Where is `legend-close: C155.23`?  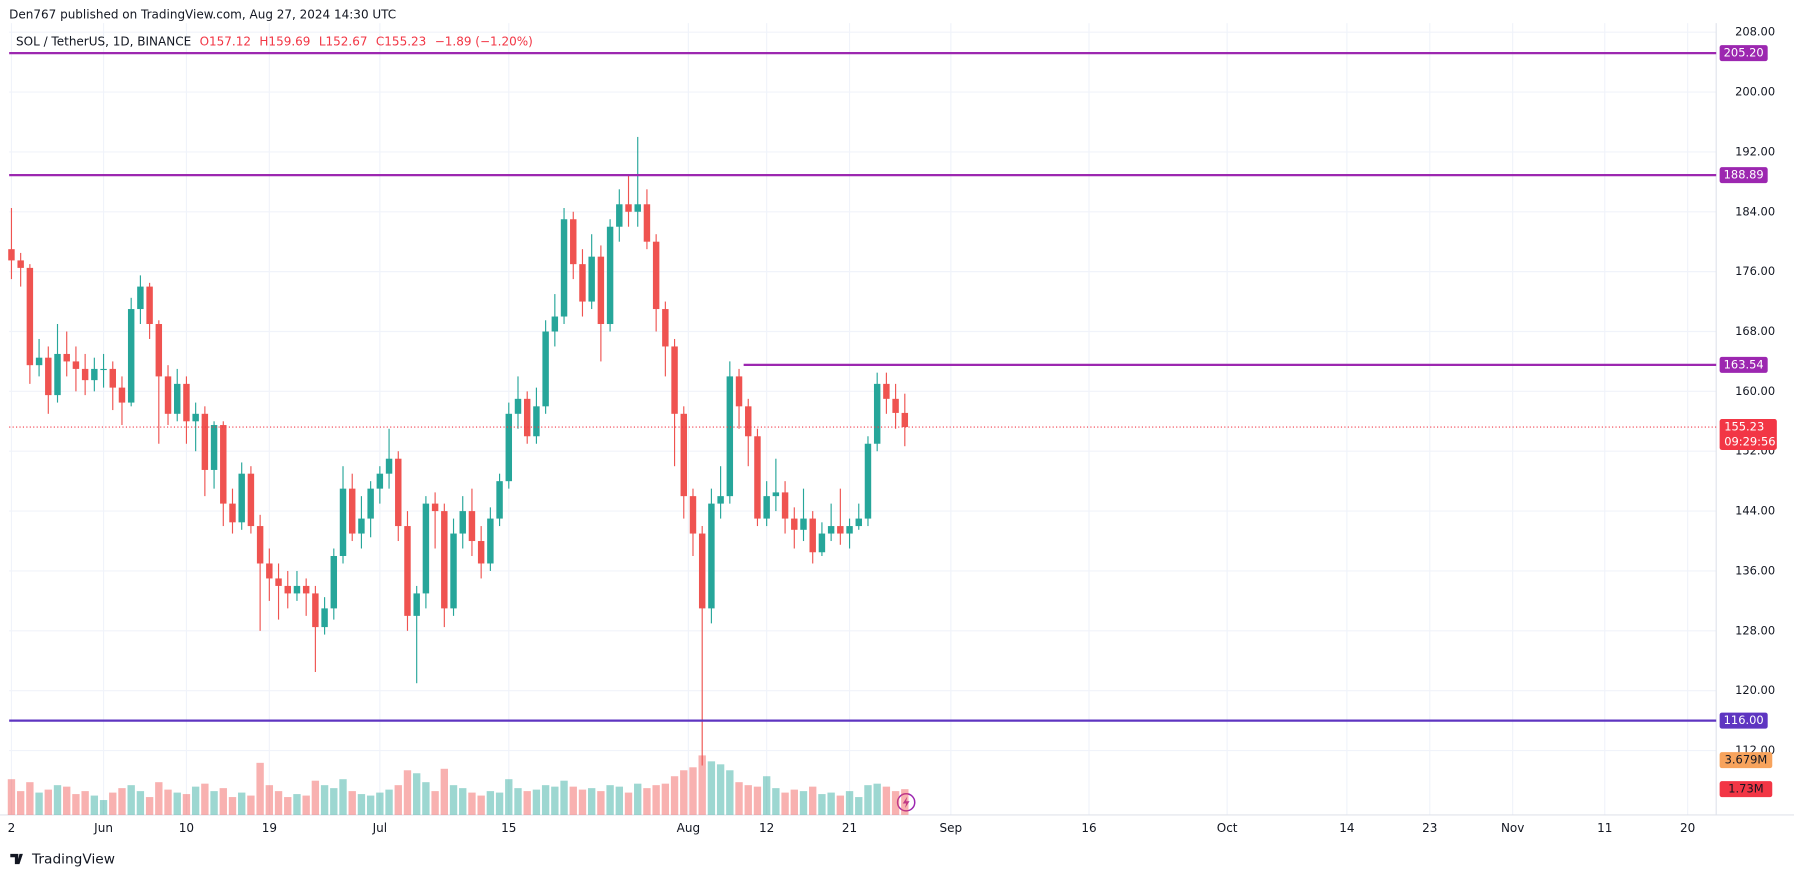
legend-close: C155.23 is located at coordinates (401, 41).